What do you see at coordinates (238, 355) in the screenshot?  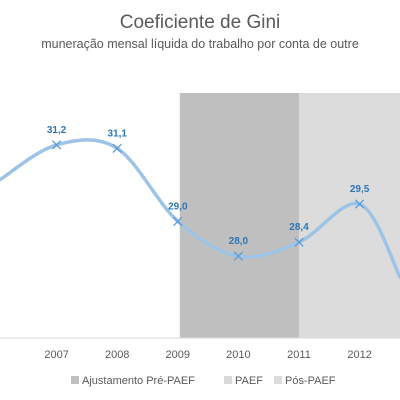 I see `x-tick-label: 2010` at bounding box center [238, 355].